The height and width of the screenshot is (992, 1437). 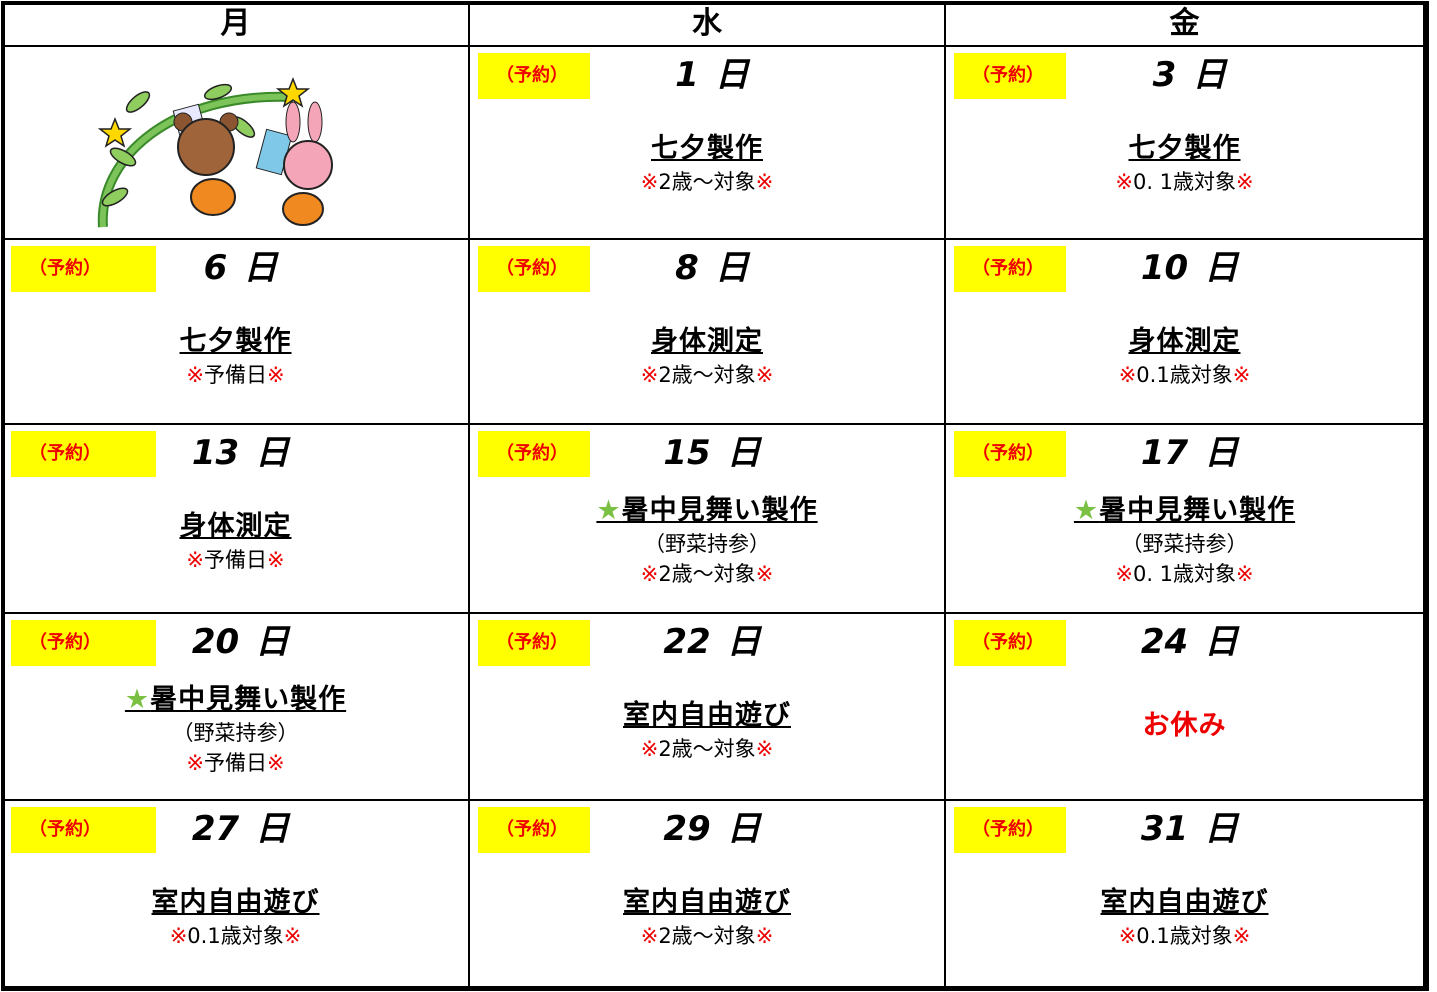 I want to click on cell-content: ★暑中見舞い製作 （野菜持参） ※2歳～対象※, so click(x=707, y=541).